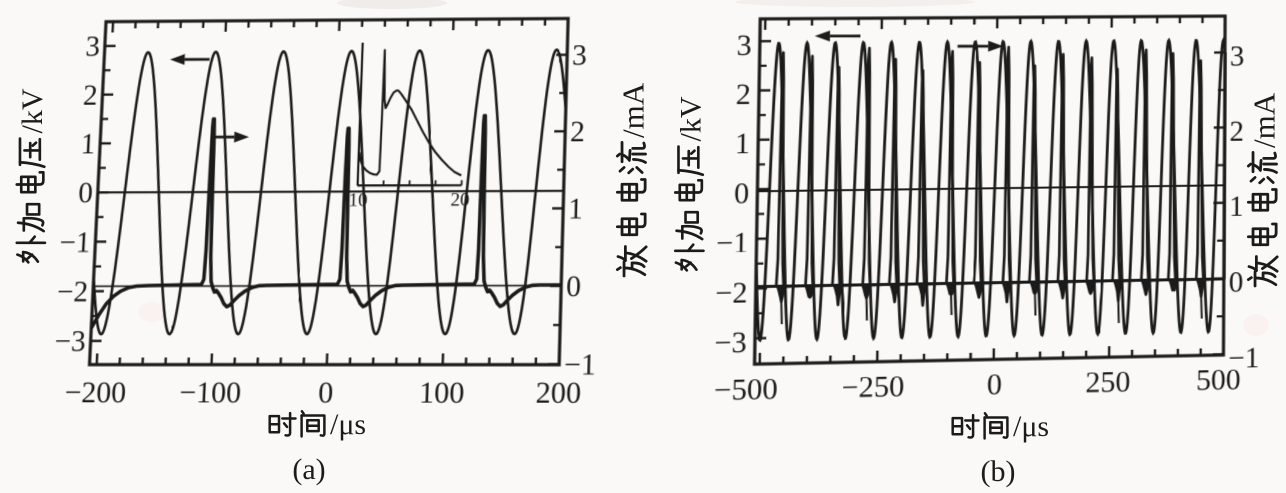  What do you see at coordinates (95, 393) in the screenshot?
I see `svg-text: −200` at bounding box center [95, 393].